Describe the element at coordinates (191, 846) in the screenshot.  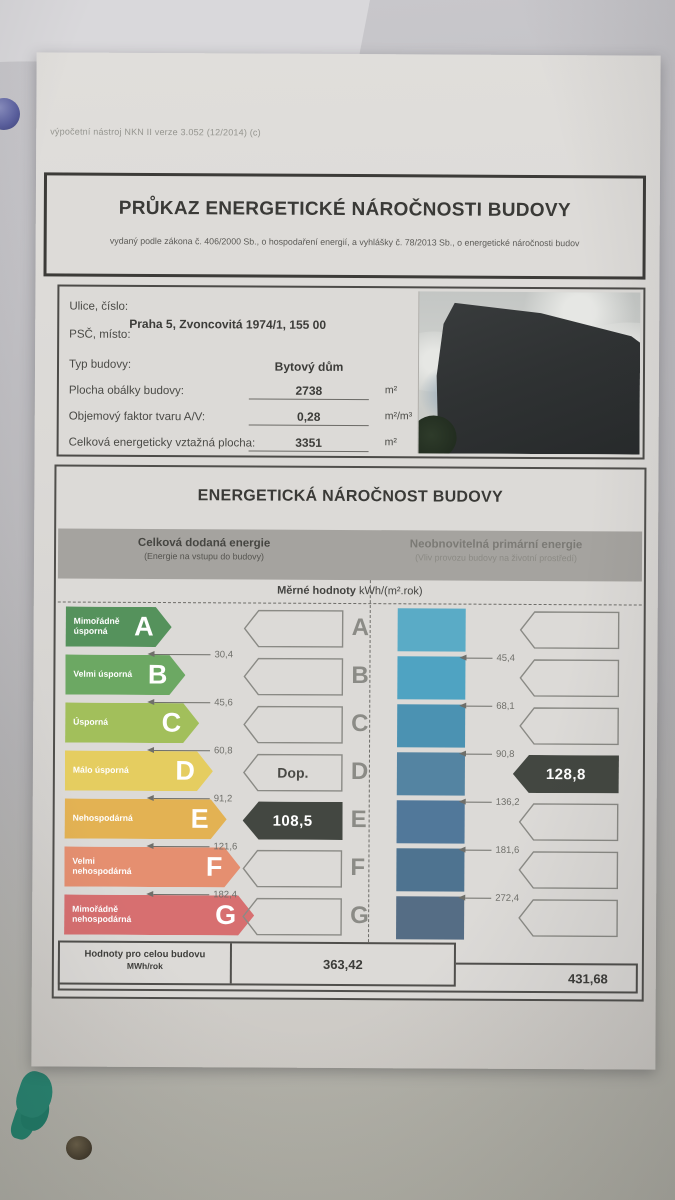
I see `delivered-threshold-e: 121,6` at that location.